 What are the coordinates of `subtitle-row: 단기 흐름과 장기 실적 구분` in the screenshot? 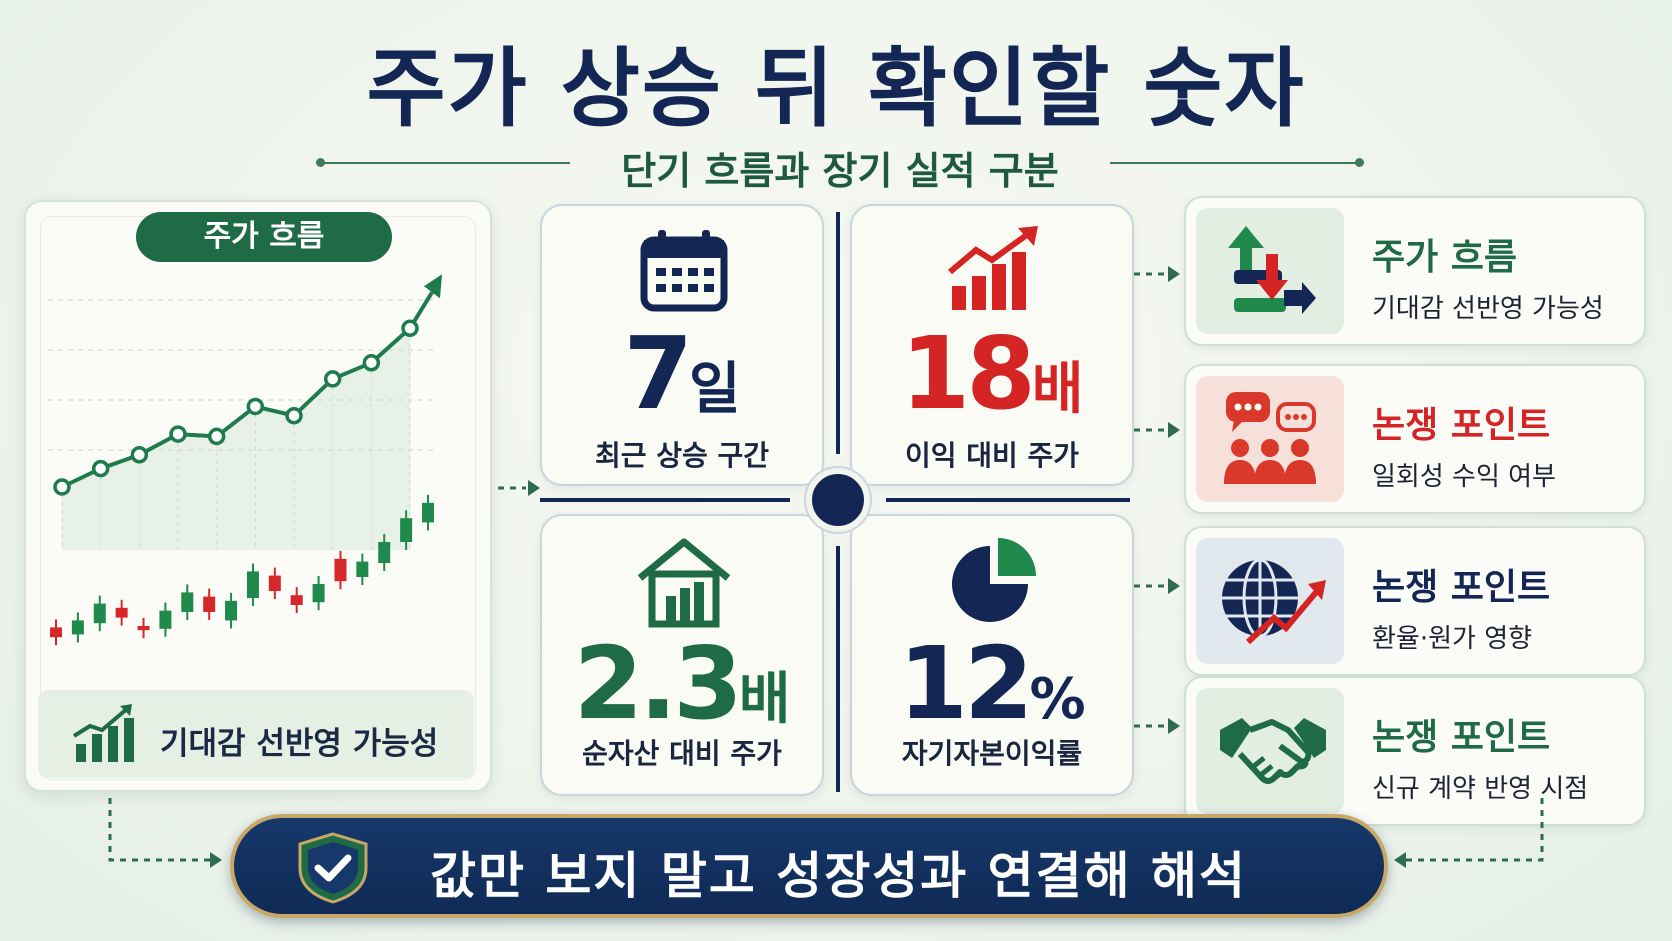 It's located at (840, 166).